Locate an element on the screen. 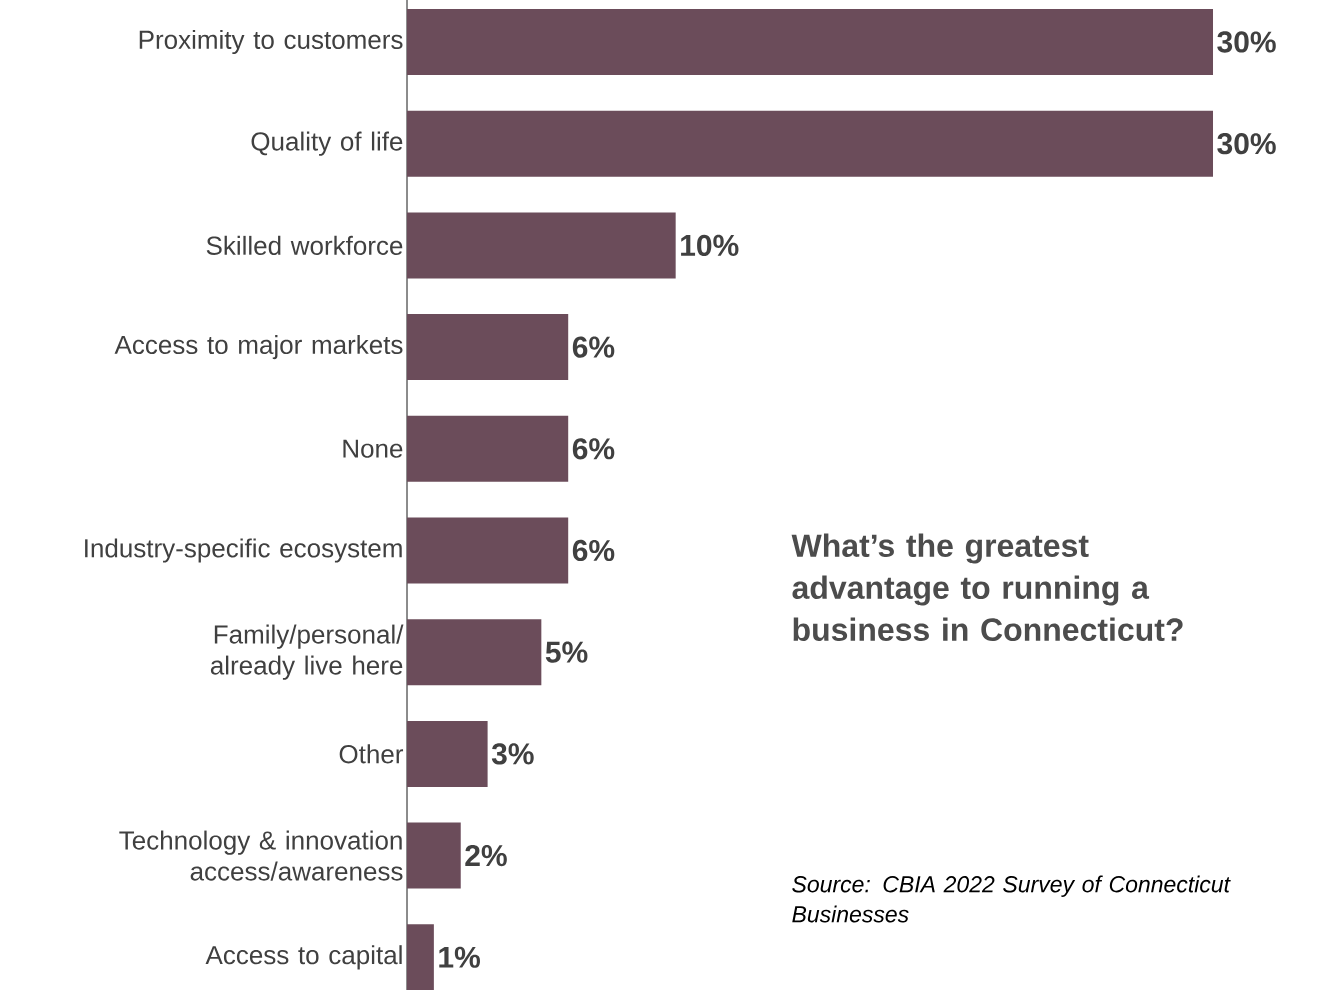 The image size is (1322, 990). y-tick-label: None is located at coordinates (373, 448).